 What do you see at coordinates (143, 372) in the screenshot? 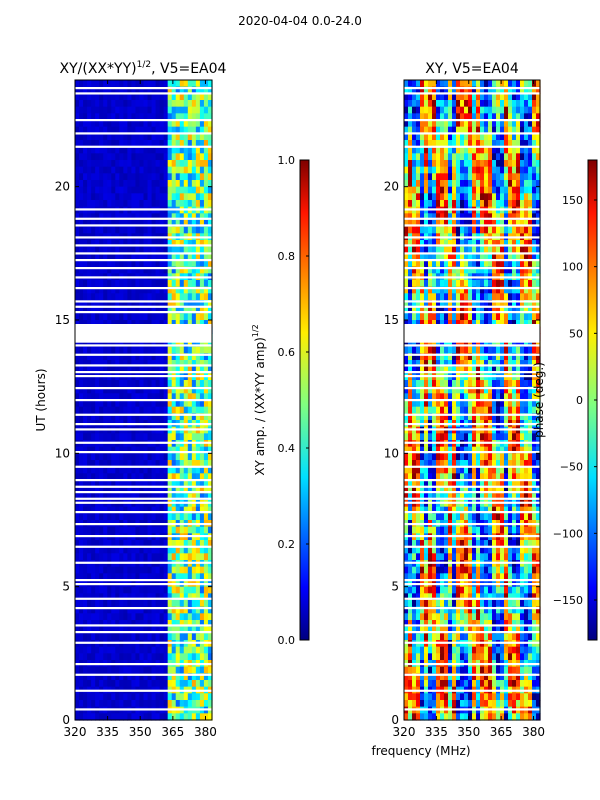
I see `flagged-row` at bounding box center [143, 372].